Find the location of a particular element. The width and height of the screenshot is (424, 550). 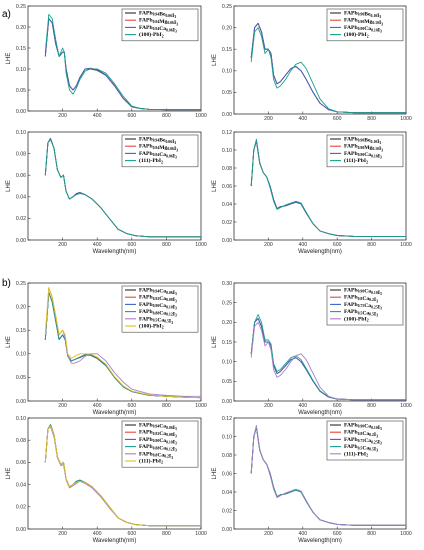

legend-entry: FAPb0.94Ca0.06I3 is located at coordinates (158, 29).